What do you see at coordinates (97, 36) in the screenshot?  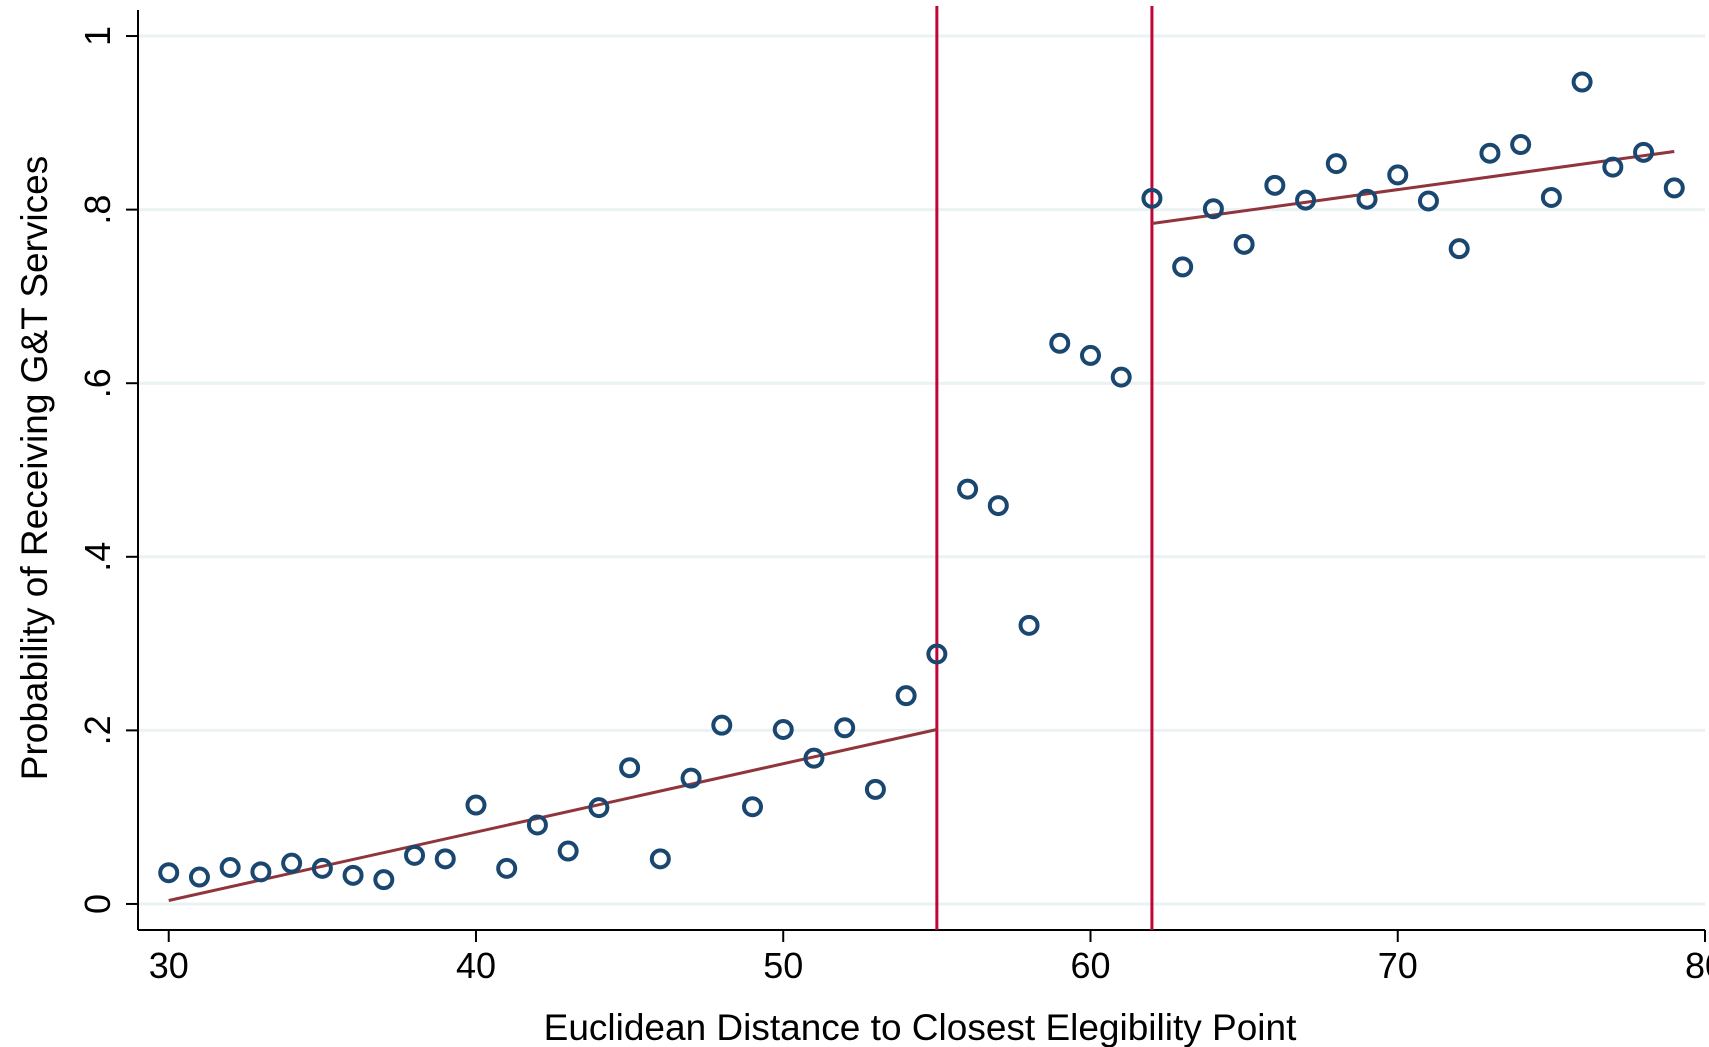 I see `y-tick-label: 1` at bounding box center [97, 36].